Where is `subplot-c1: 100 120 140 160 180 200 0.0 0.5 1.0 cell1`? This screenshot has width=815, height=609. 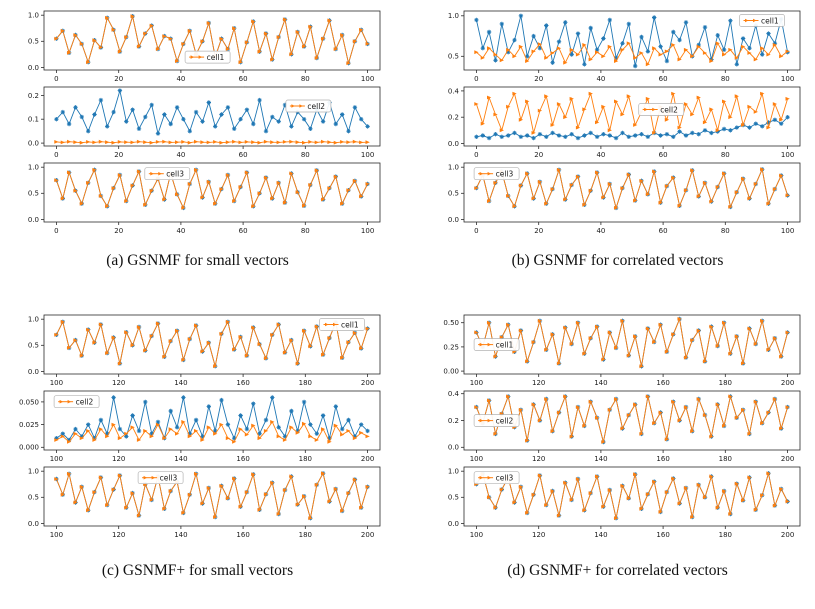 subplot-c1: 100 120 140 160 180 200 0.0 0.5 1.0 cell1 is located at coordinates (204, 350).